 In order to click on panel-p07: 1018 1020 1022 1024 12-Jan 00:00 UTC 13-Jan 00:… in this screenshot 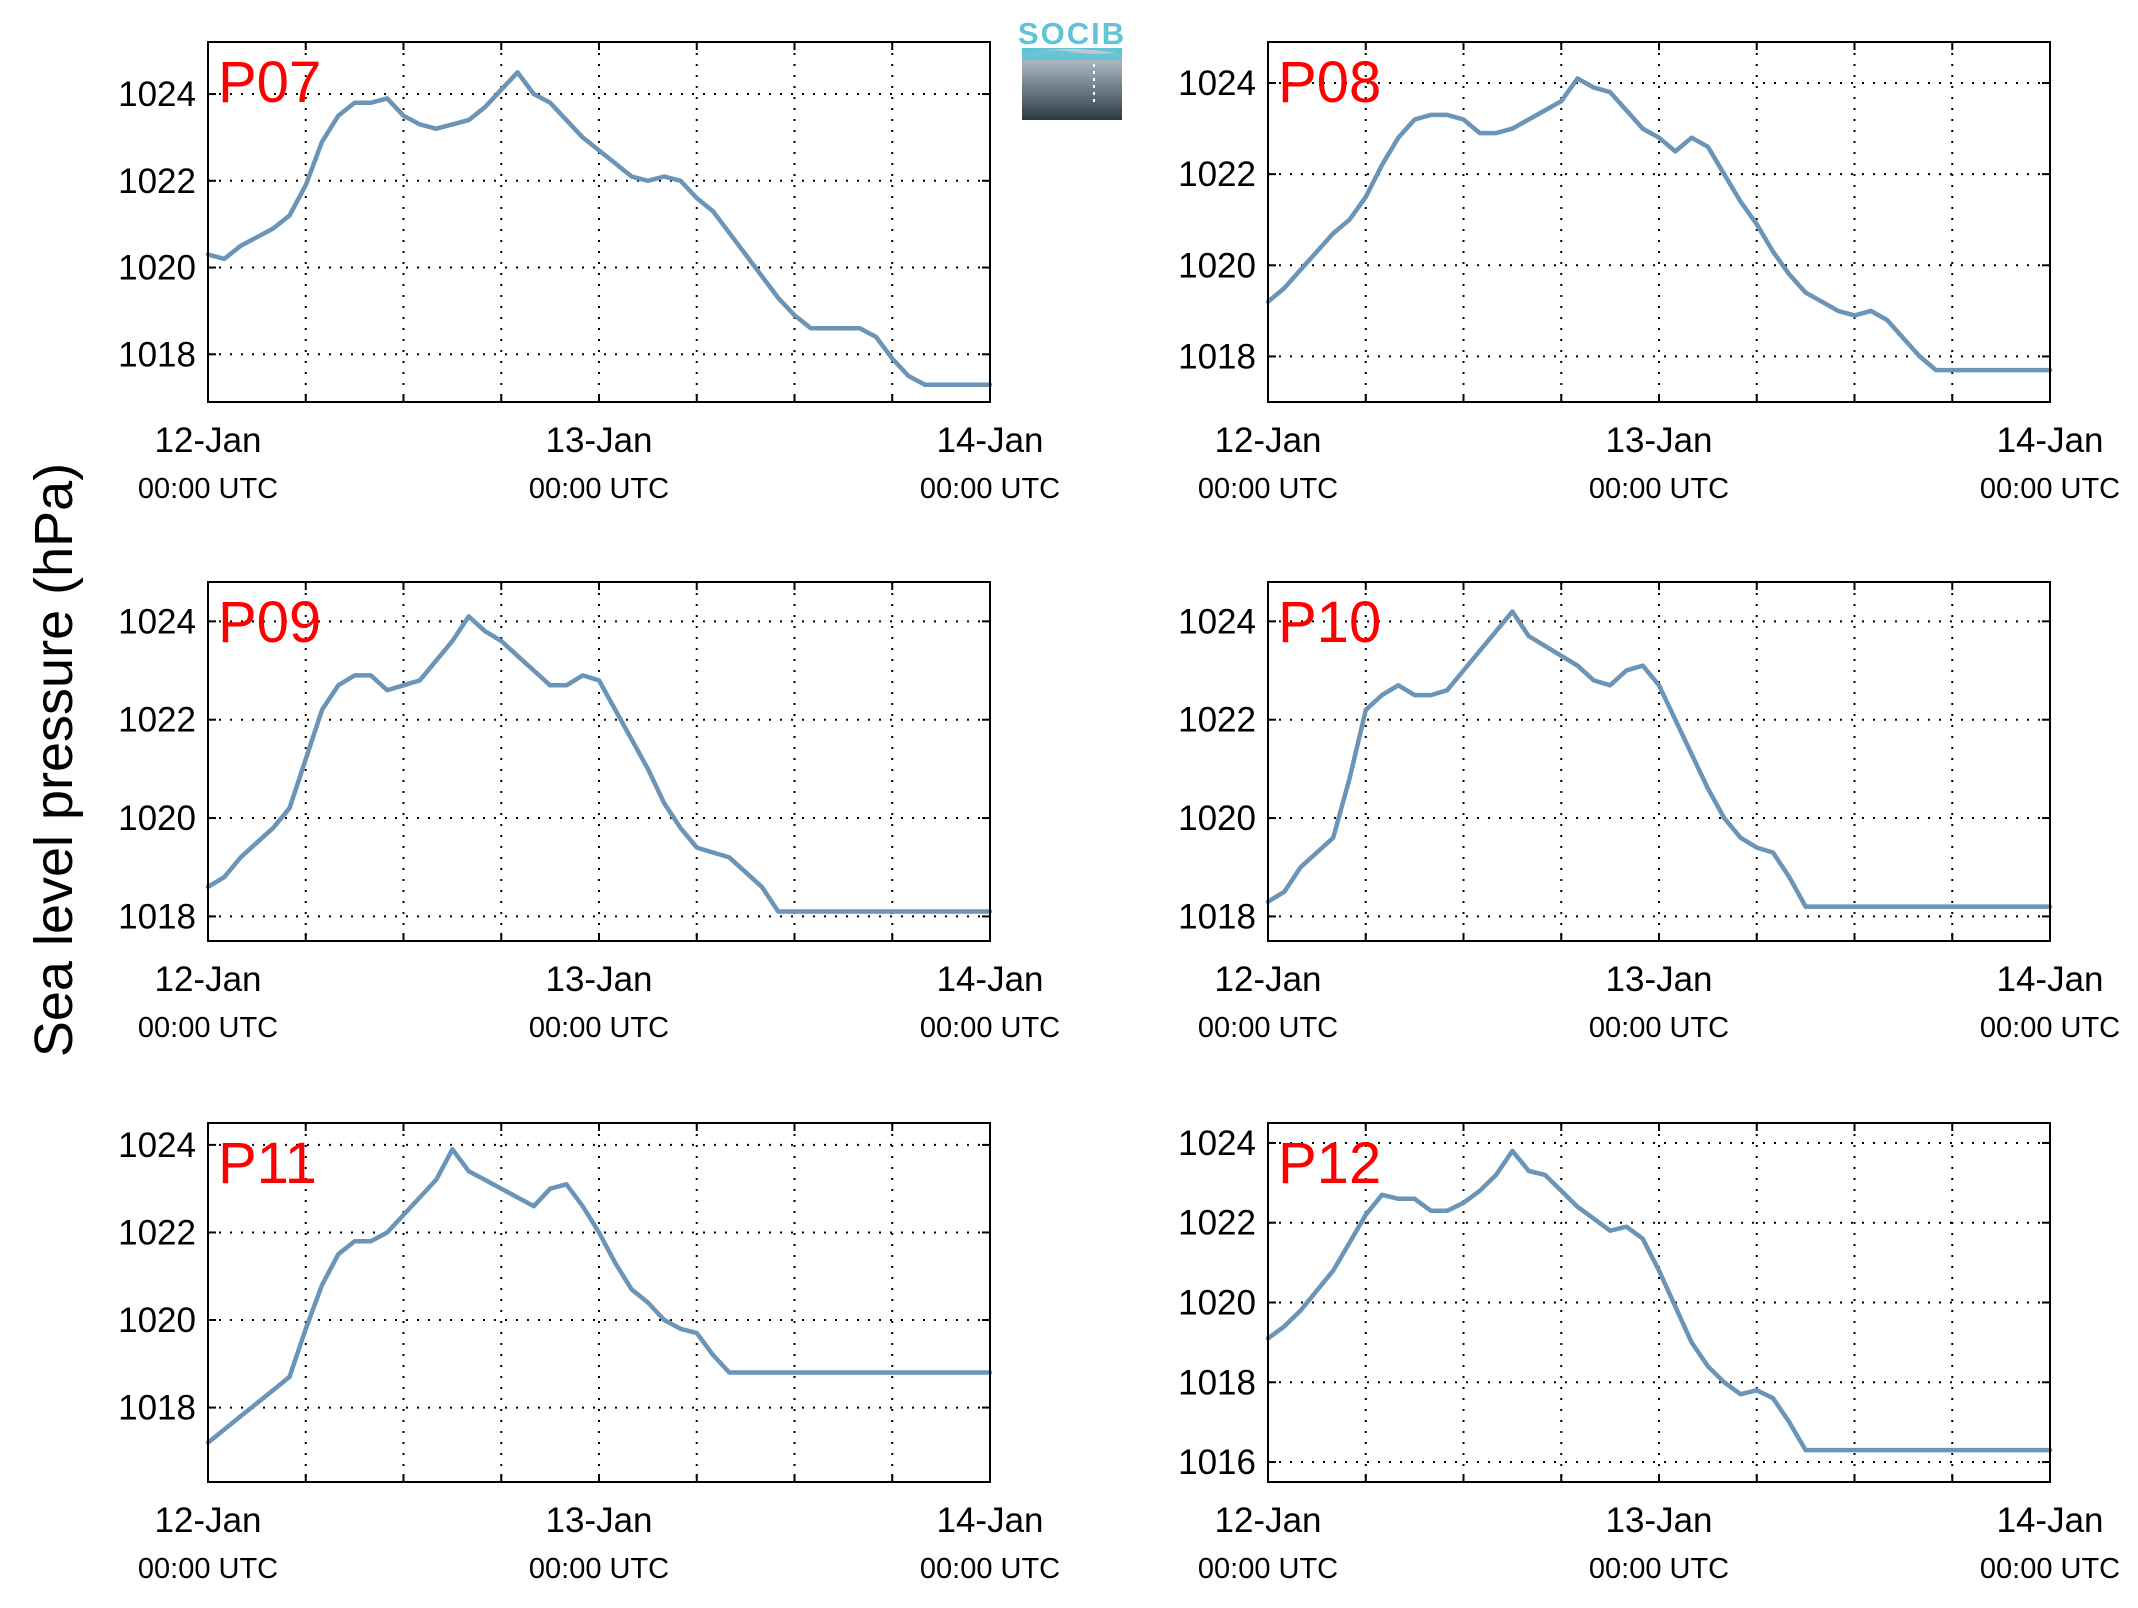, I will do `click(589, 273)`.